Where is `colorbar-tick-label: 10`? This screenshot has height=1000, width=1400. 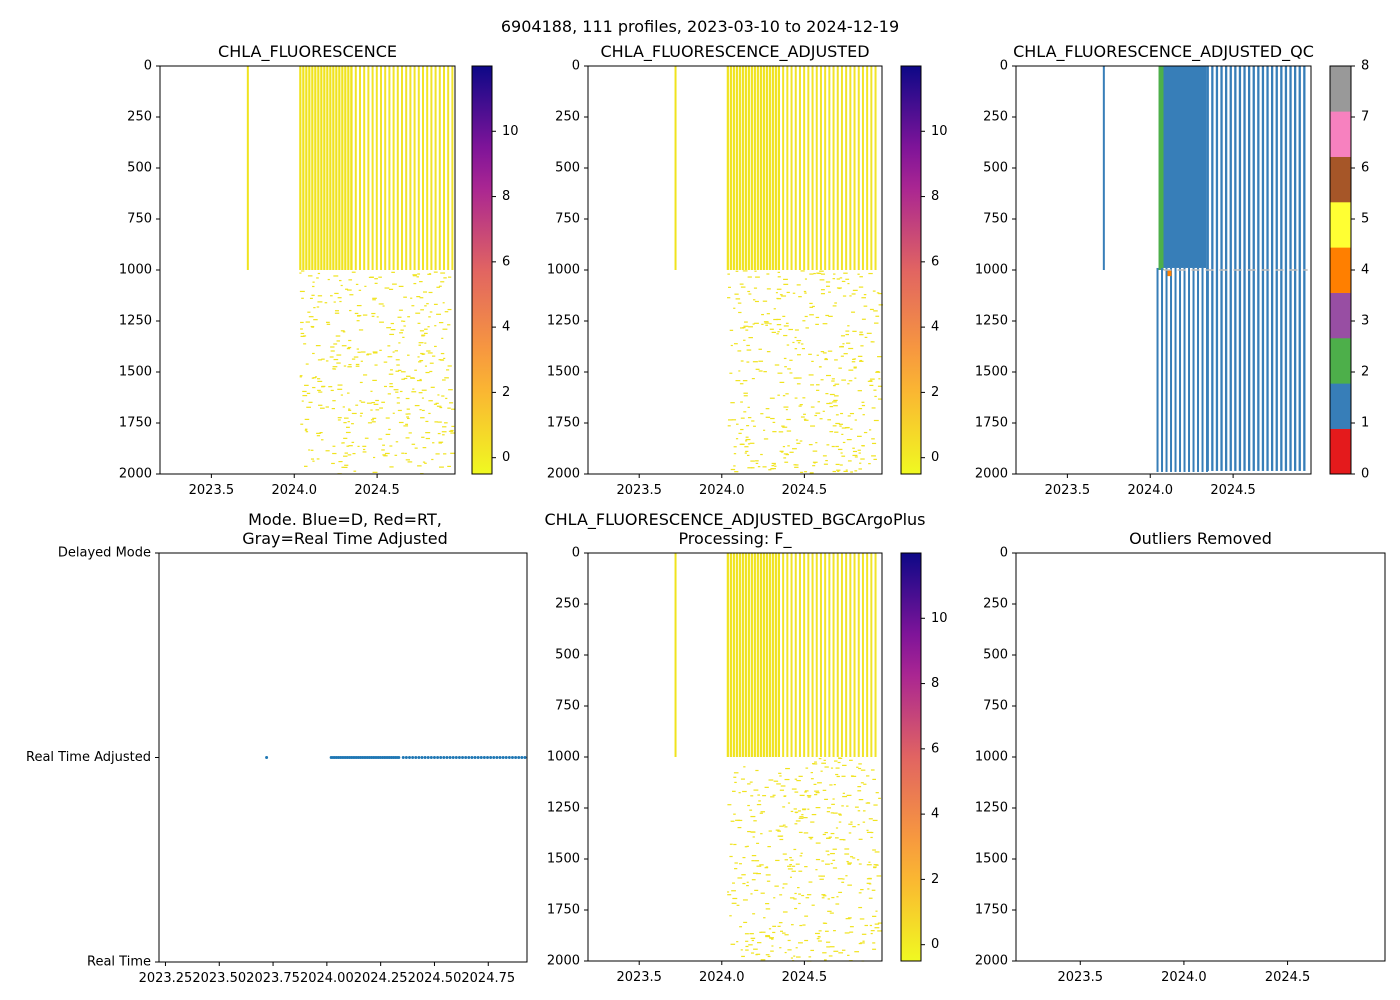 colorbar-tick-label: 10 is located at coordinates (510, 131).